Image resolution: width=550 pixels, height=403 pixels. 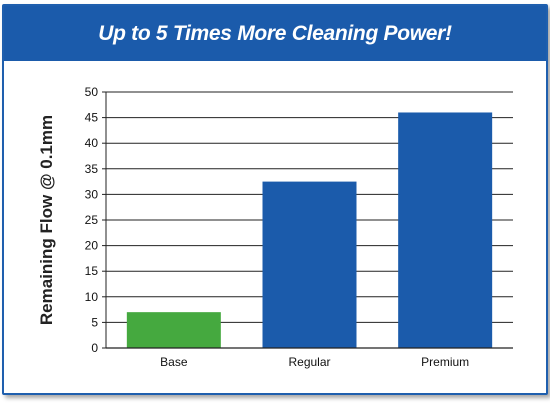 What do you see at coordinates (174, 362) in the screenshot?
I see `x-tick-label: Base` at bounding box center [174, 362].